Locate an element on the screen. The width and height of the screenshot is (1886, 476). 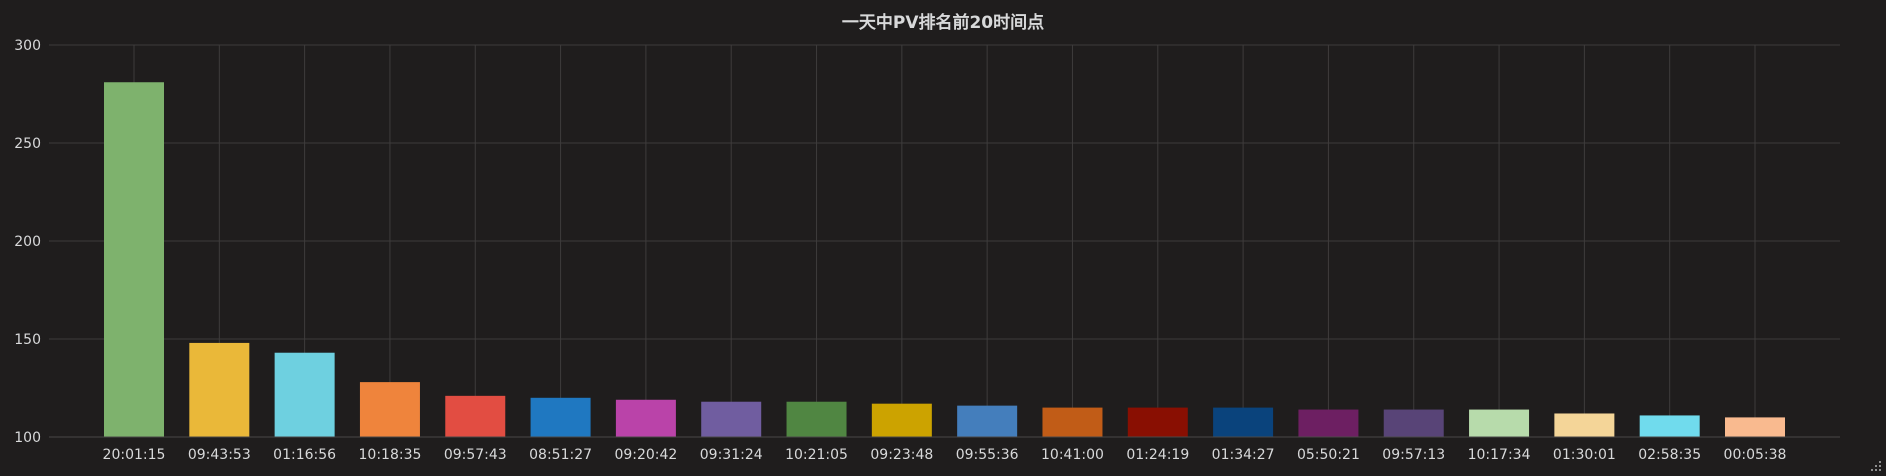
x-tick-label: 10:21:05 is located at coordinates (816, 455).